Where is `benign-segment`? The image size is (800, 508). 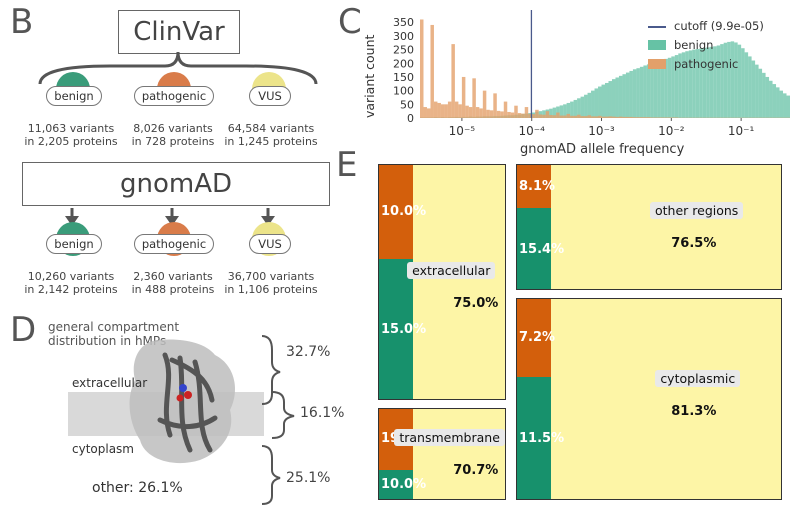
benign-segment is located at coordinates (396, 484).